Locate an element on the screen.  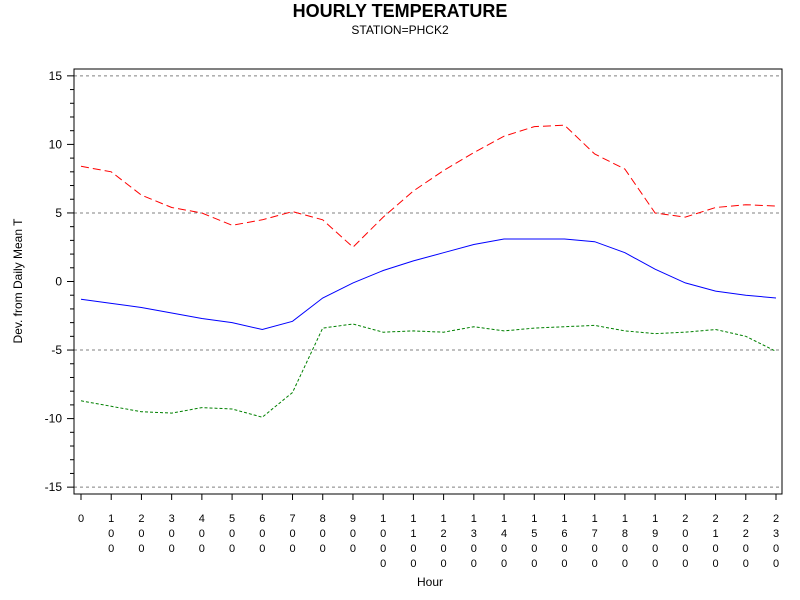
y-tick-label: -5 is located at coordinates (56, 350).